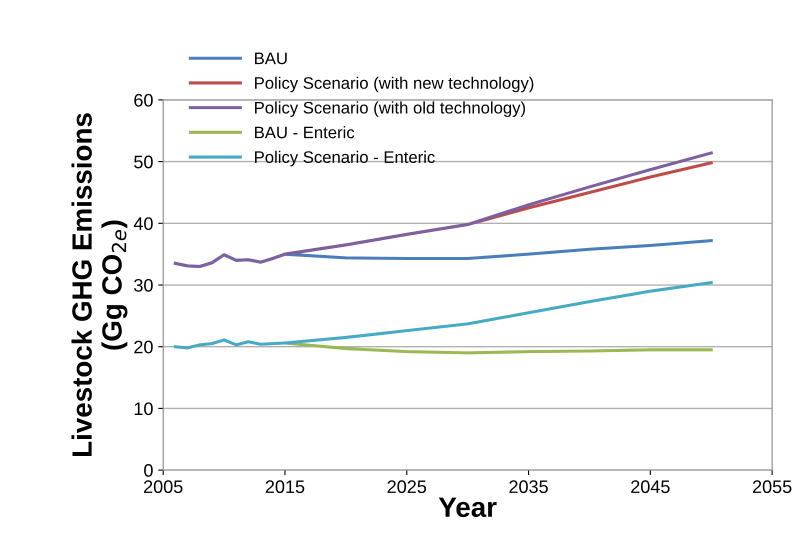 Image resolution: width=796 pixels, height=546 pixels. I want to click on y-tick-label: 60, so click(143, 100).